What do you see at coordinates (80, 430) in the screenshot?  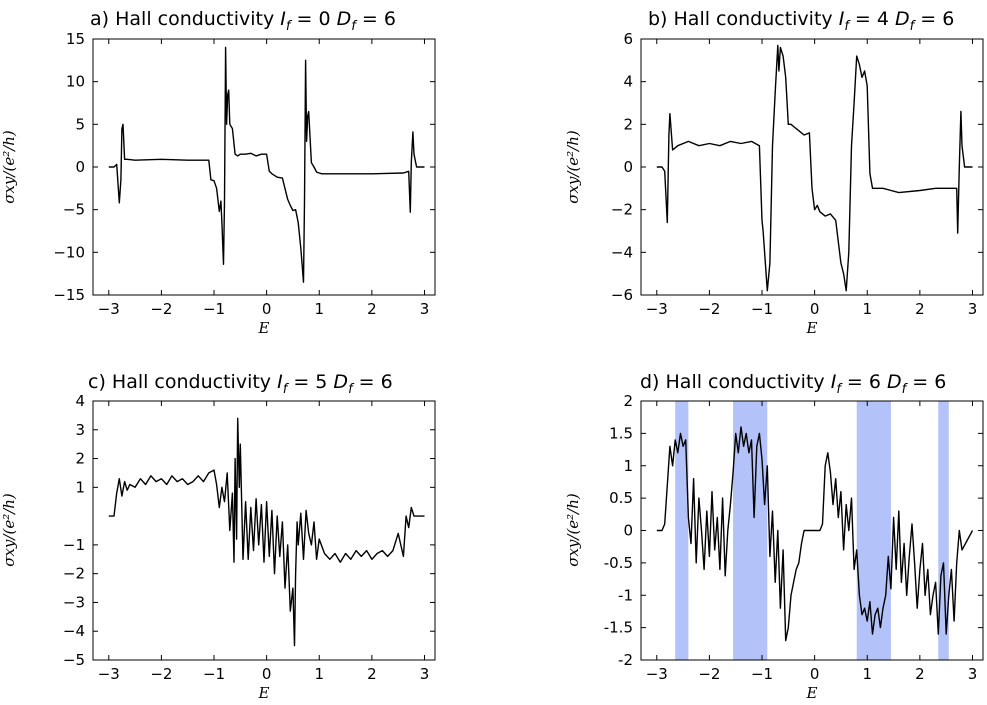 I see `y-tick-label: 3` at bounding box center [80, 430].